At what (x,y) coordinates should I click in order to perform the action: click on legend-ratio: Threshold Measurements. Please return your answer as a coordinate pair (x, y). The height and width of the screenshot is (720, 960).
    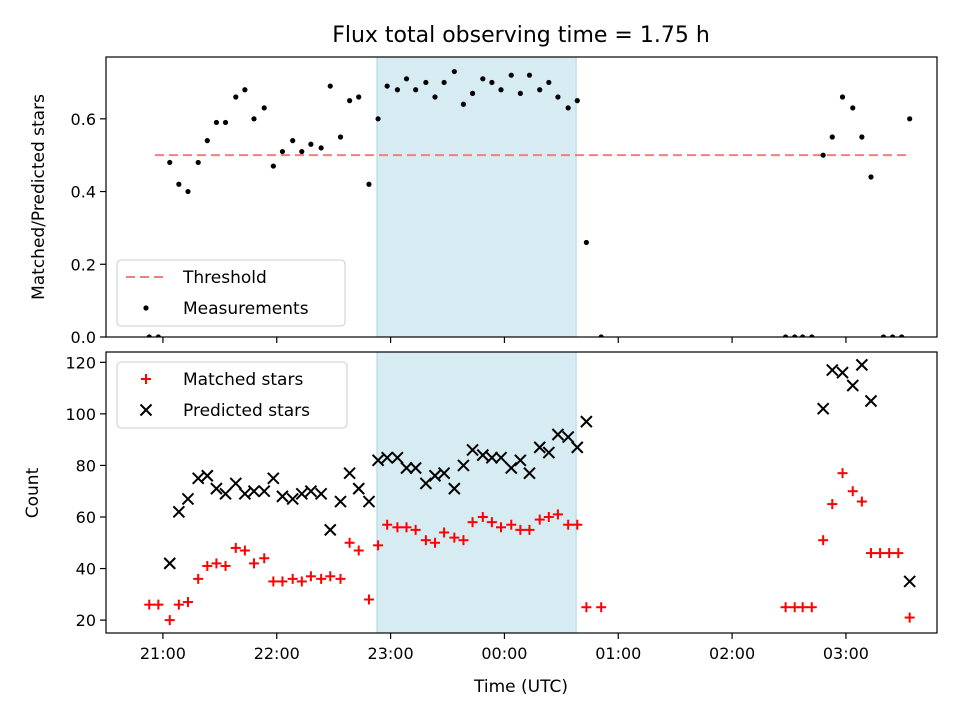
    Looking at the image, I should click on (231, 293).